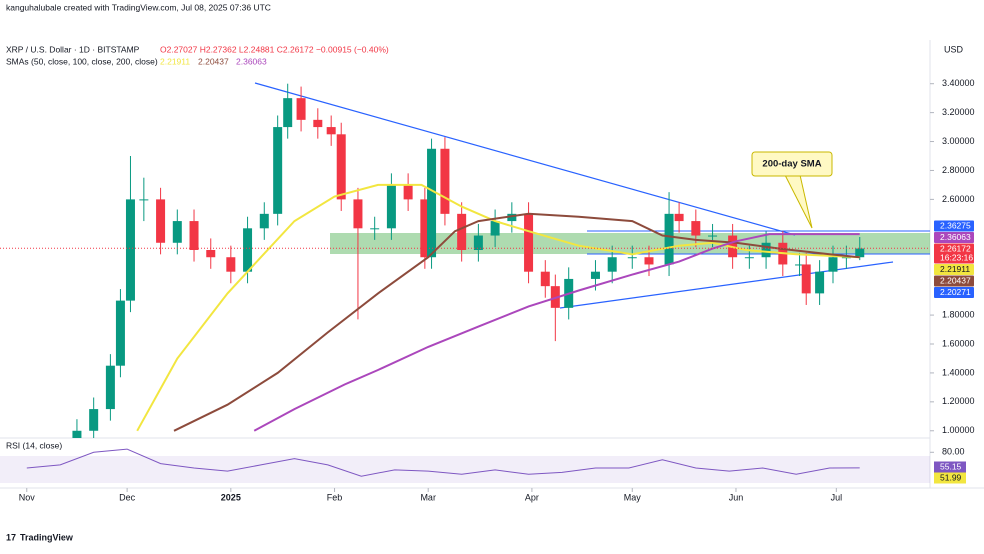  Describe the element at coordinates (82, 61) in the screenshot. I see `sma-title: SMAs (50, close, 100, close, 200, close)` at that location.